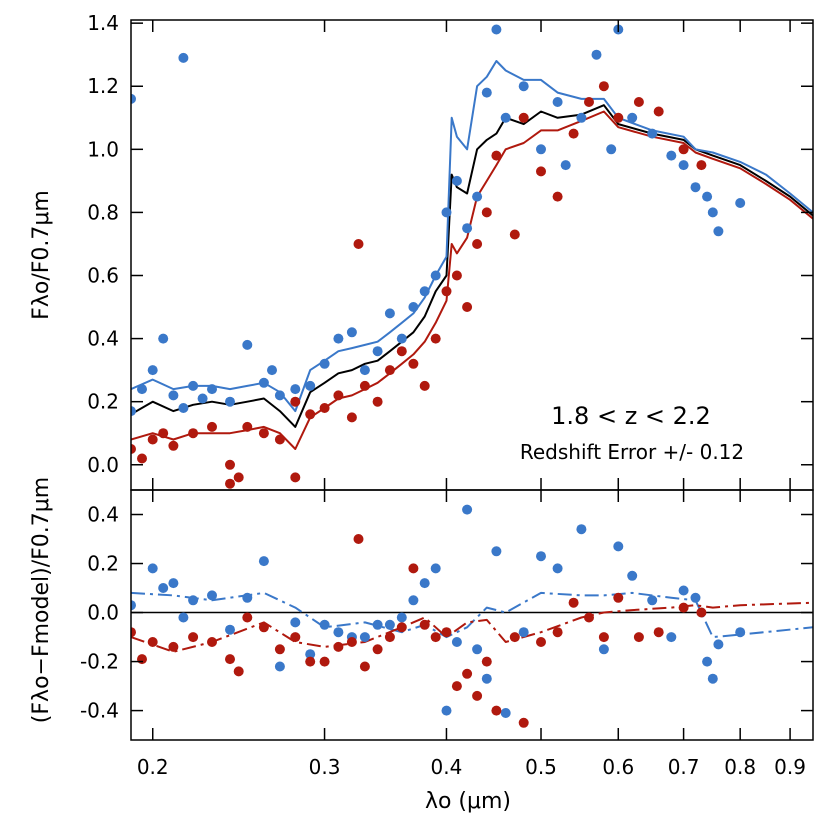 This screenshot has width=830, height=823. Describe the element at coordinates (684, 767) in the screenshot. I see `x-tick-label: 0.7` at that location.